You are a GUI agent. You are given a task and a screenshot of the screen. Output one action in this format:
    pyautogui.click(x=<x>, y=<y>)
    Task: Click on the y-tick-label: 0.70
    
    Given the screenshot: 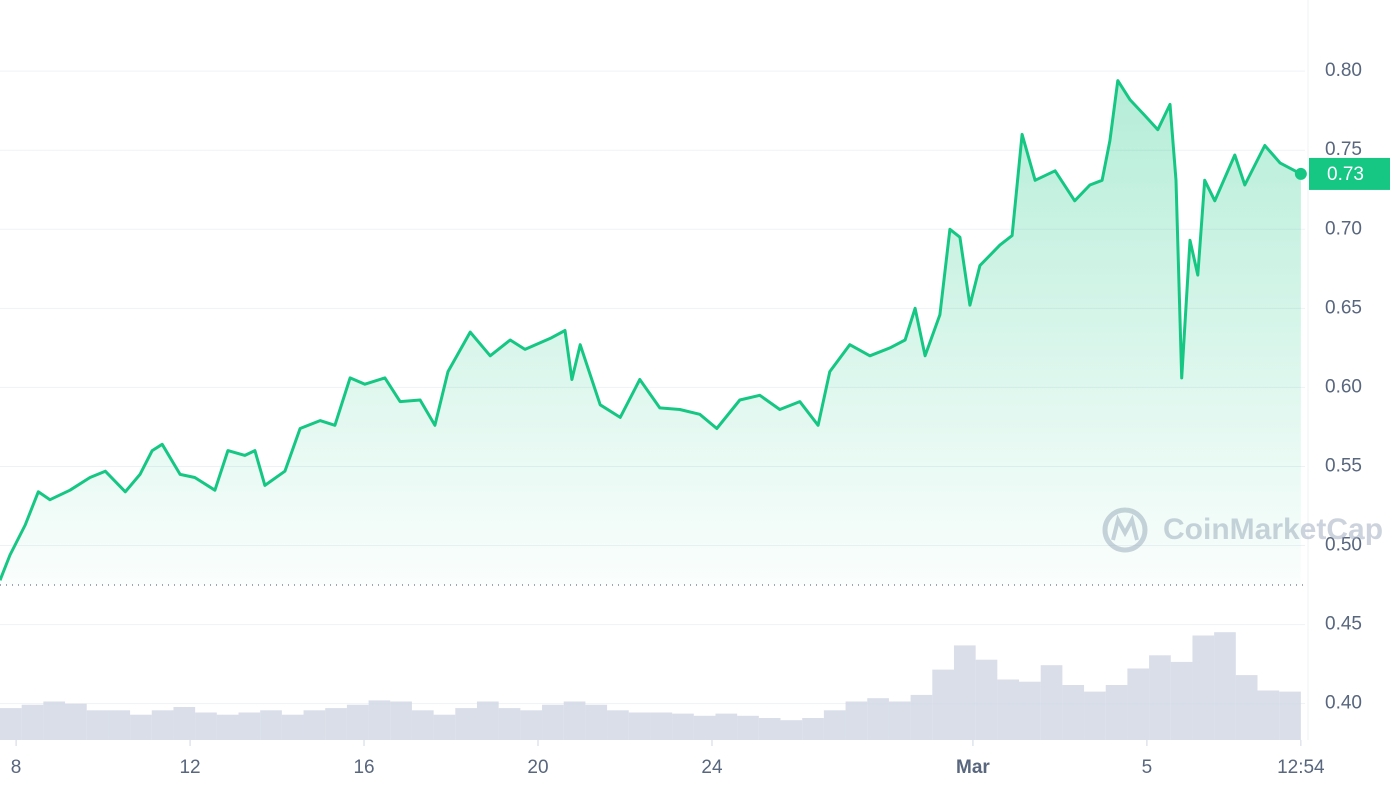 What is the action you would take?
    pyautogui.click(x=1343, y=228)
    